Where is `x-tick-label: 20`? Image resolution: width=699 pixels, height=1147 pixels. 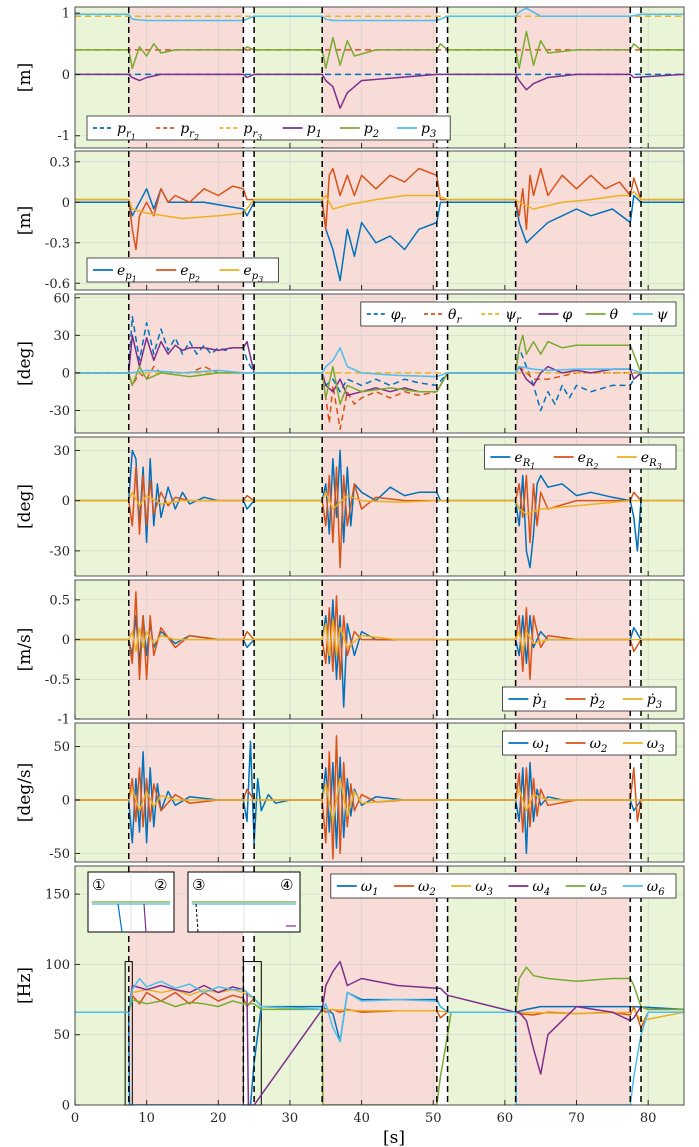
x-tick-label: 20 is located at coordinates (218, 1118).